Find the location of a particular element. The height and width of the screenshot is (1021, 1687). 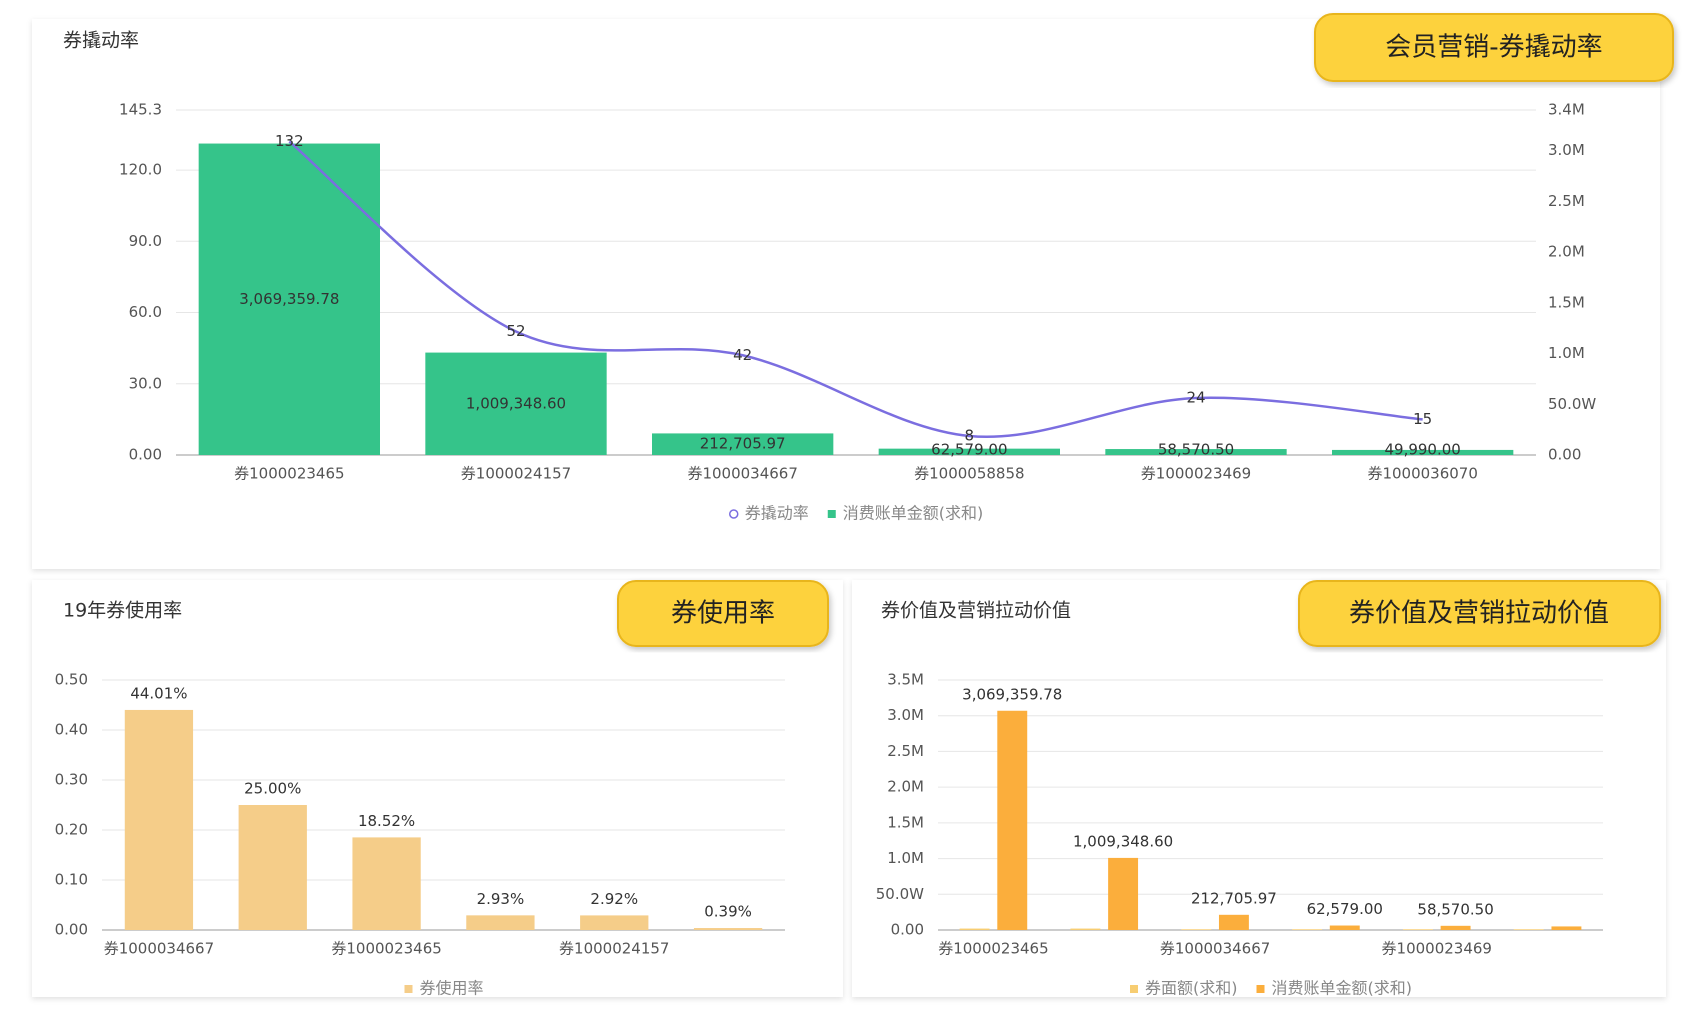

data-label: 49,990.00 is located at coordinates (1422, 450).